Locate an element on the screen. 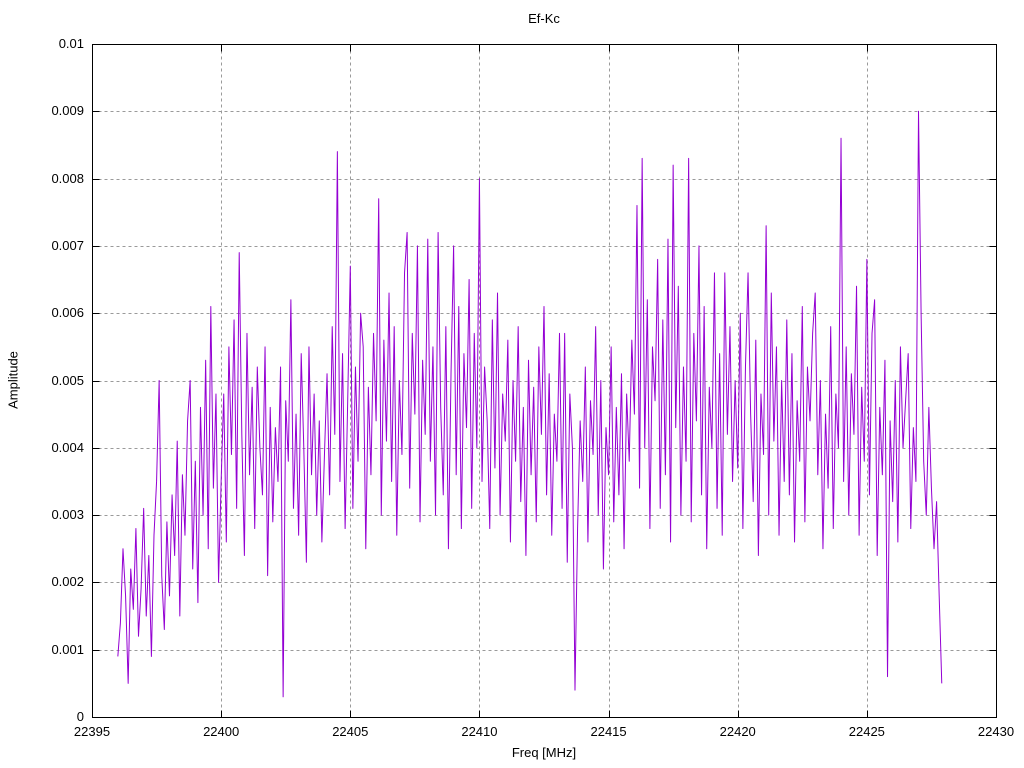 The width and height of the screenshot is (1024, 768). y-tick-label: 0.008 is located at coordinates (67, 178).